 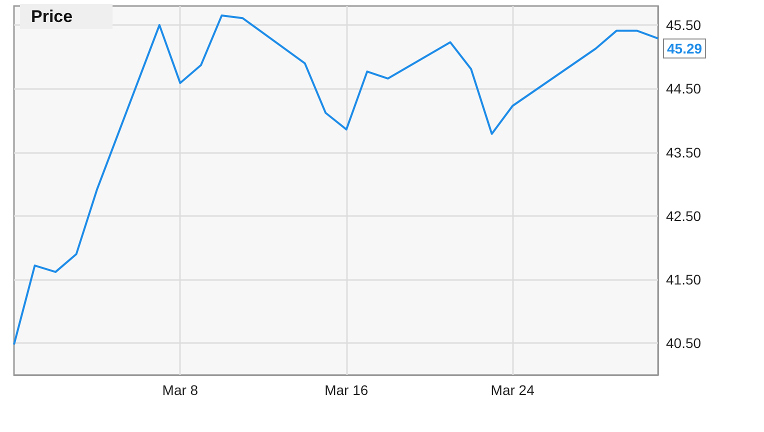 What do you see at coordinates (684, 25) in the screenshot?
I see `y-tick-label: 45.50` at bounding box center [684, 25].